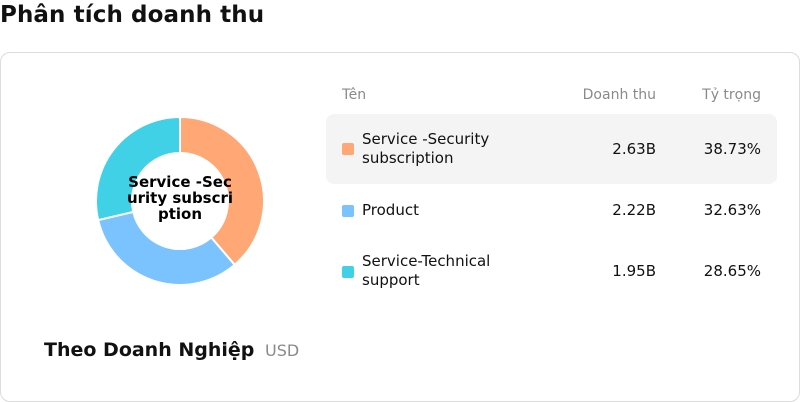  I want to click on row-share: 38.73%, so click(732, 149).